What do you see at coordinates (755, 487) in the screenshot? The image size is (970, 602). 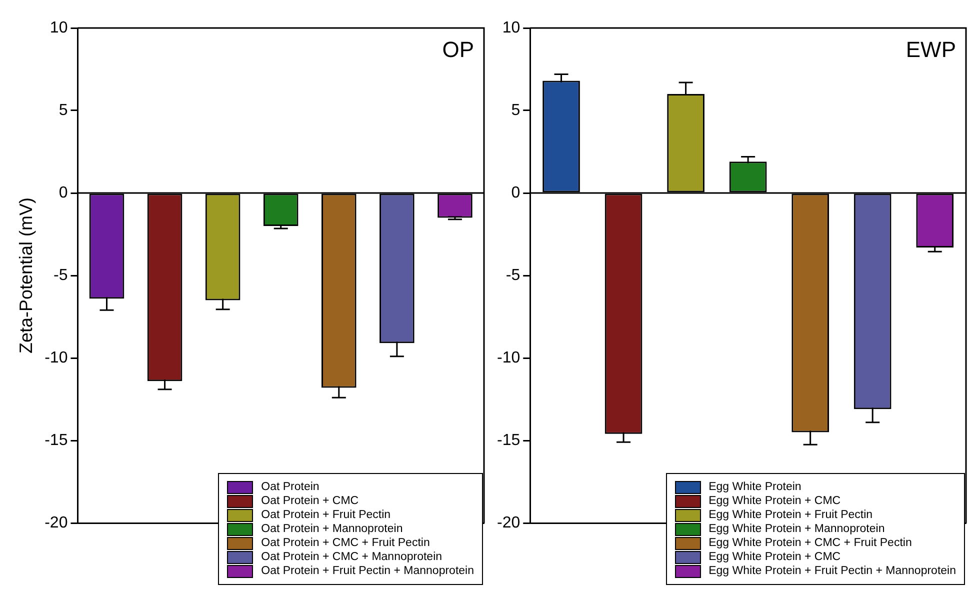 I see `legend-label: Egg White Protein` at bounding box center [755, 487].